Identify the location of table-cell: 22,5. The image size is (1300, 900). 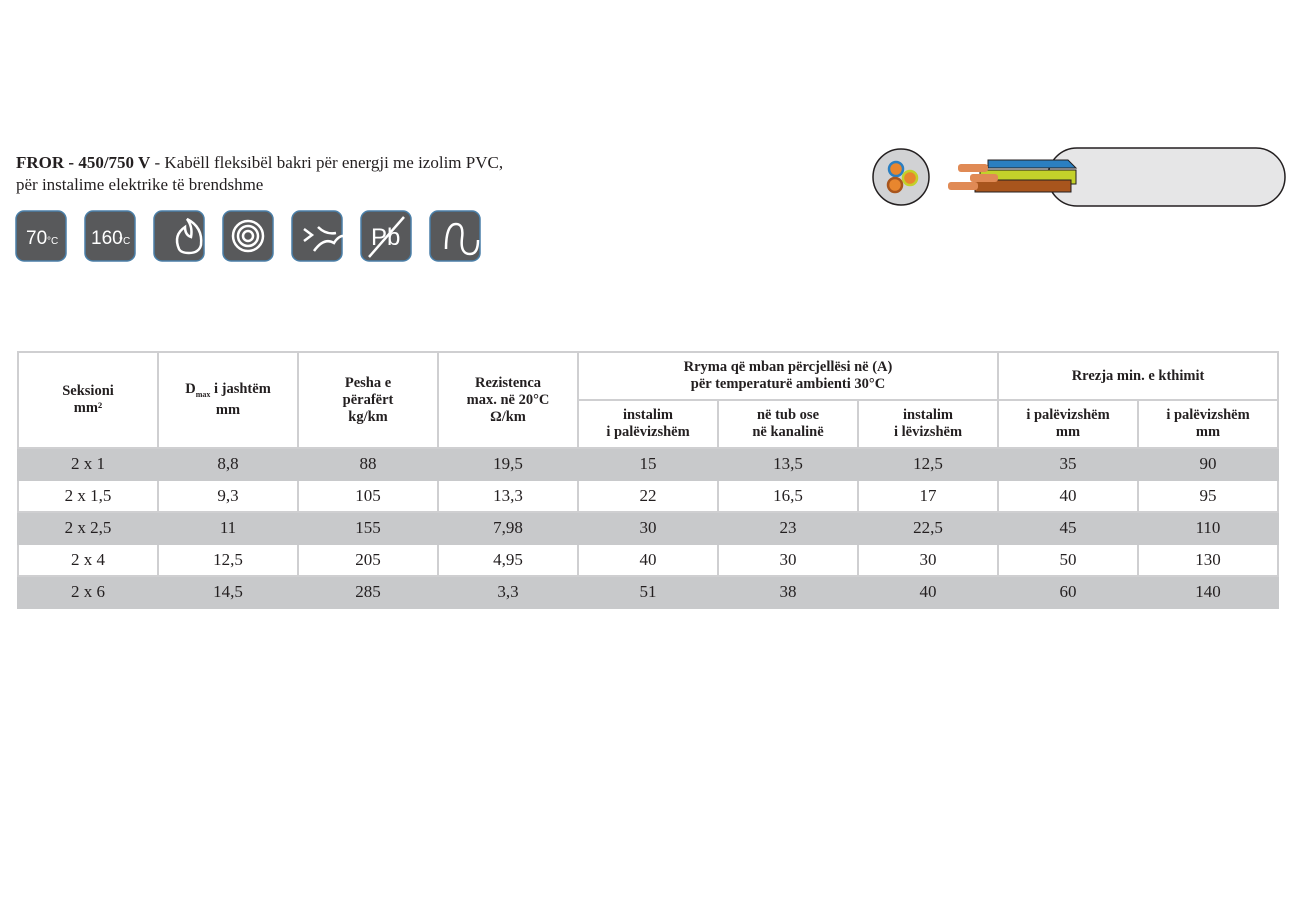
(928, 528).